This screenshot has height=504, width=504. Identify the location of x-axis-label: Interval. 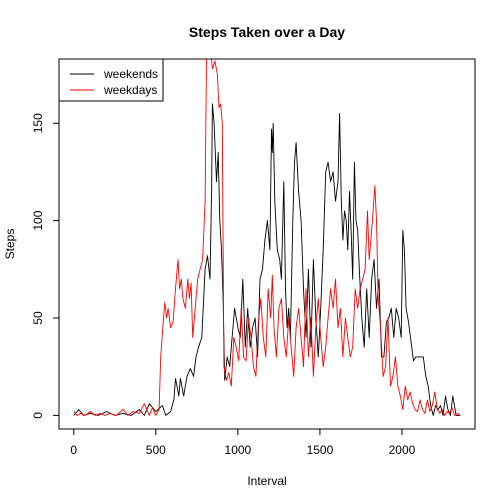
(266, 481).